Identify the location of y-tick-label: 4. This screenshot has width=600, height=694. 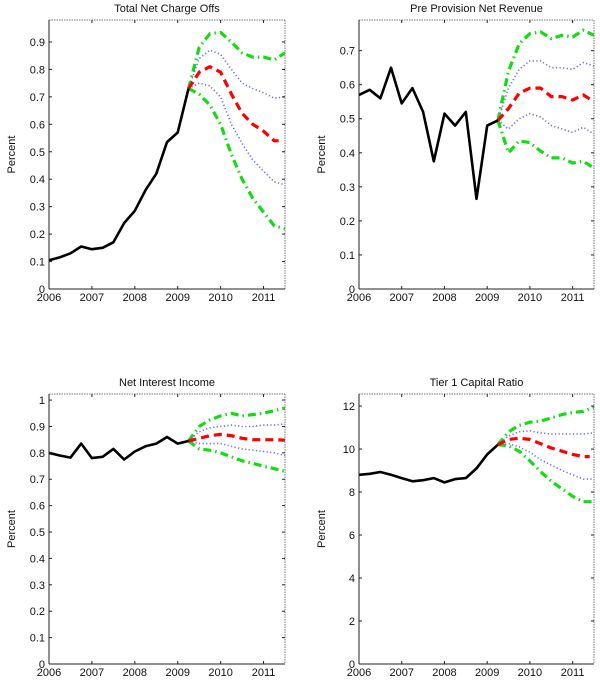
(352, 579).